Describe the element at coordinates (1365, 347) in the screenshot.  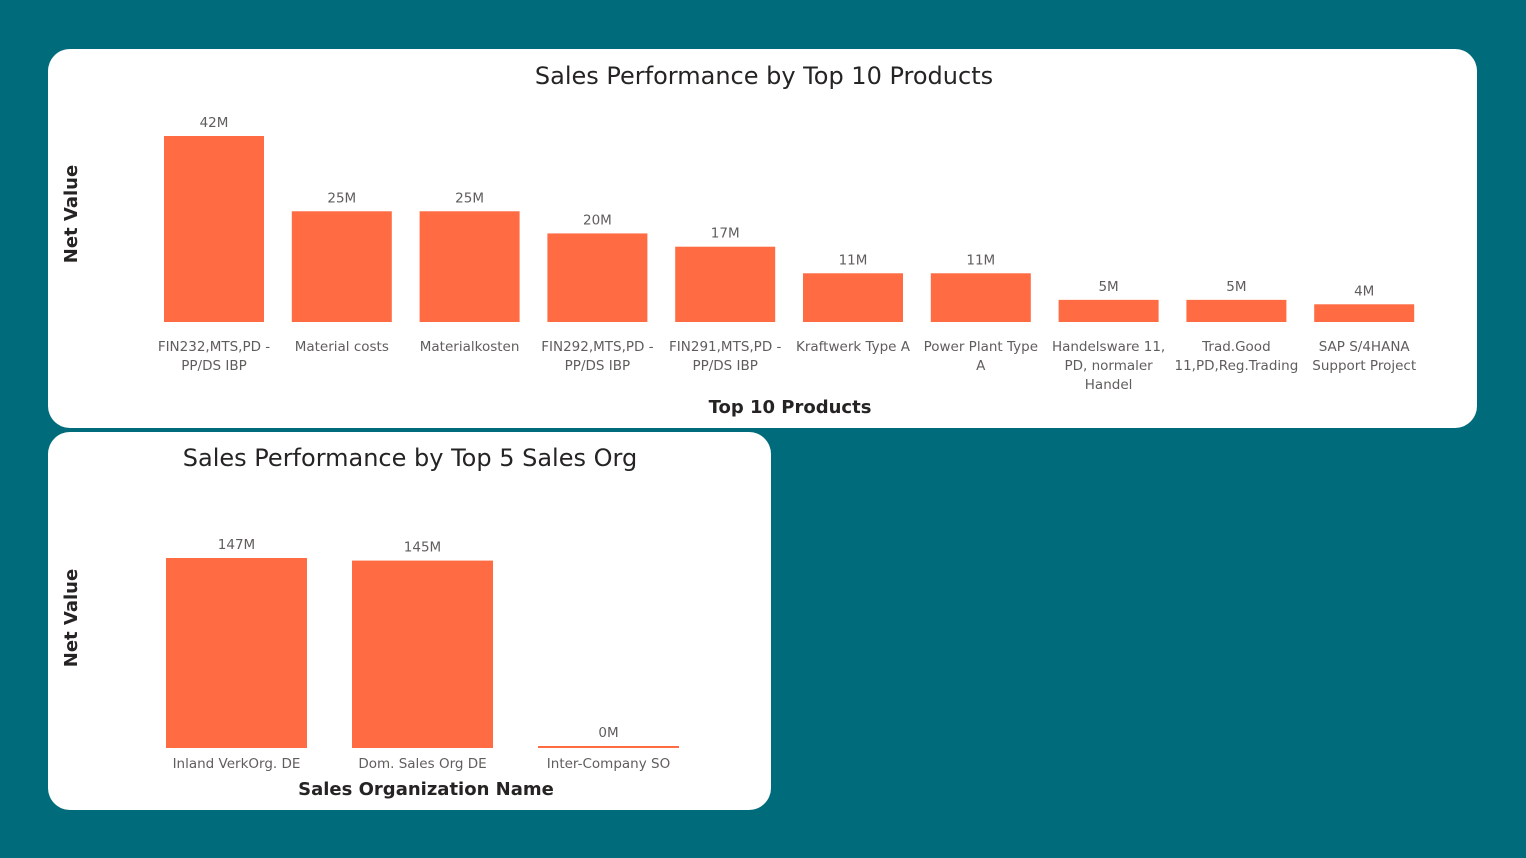
I see `x-tick-label: SAP S/4HANA` at that location.